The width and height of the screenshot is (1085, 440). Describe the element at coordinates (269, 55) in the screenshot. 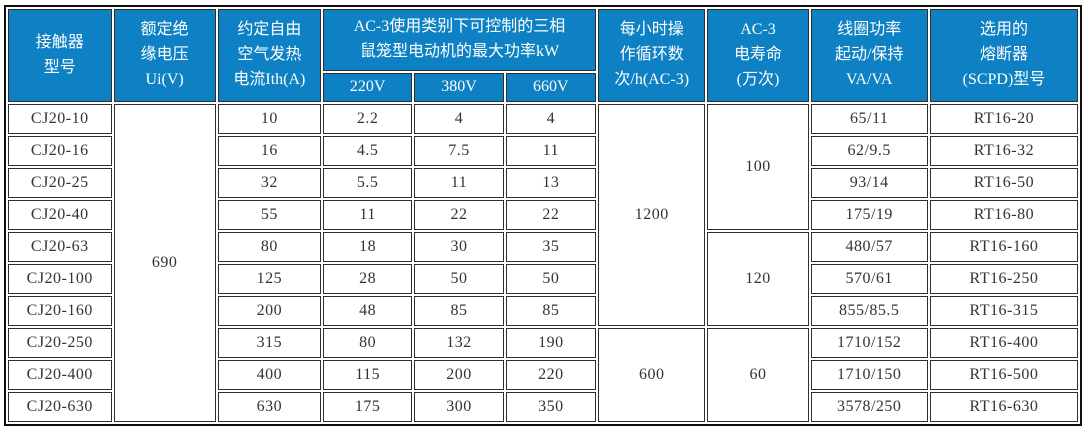

I see `header-thermal-current: 约定自由 空气发热 电流Ith(A)` at that location.